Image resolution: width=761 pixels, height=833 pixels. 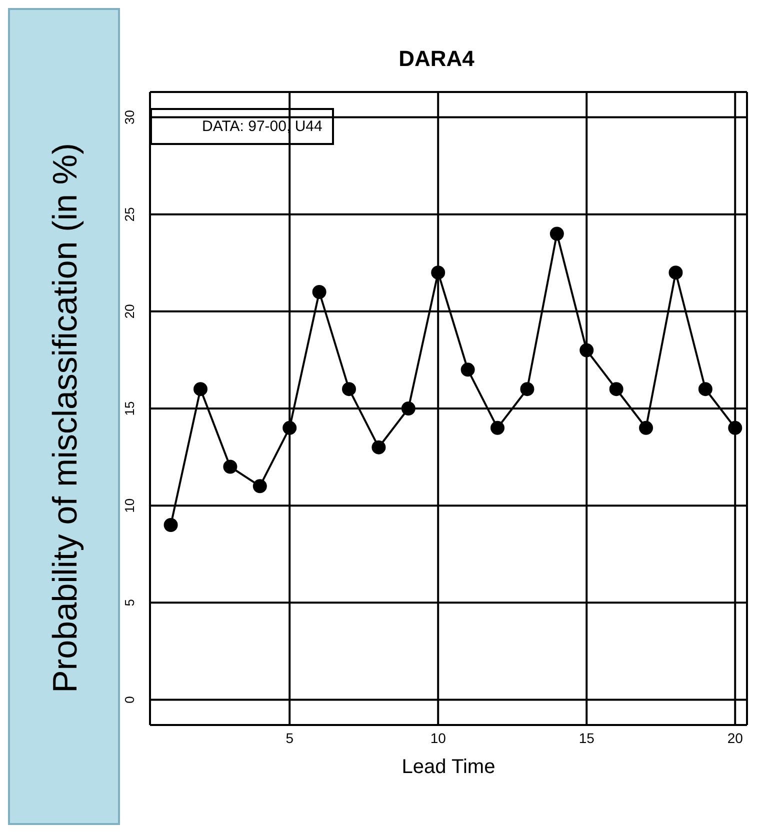 What do you see at coordinates (438, 738) in the screenshot?
I see `x-tick-label: 10` at bounding box center [438, 738].